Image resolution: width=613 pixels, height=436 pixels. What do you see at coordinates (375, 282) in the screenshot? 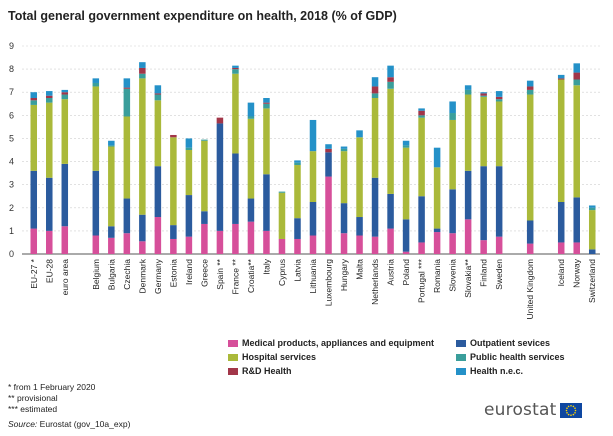
I see `x-tick-label: Netherlands` at bounding box center [375, 282].